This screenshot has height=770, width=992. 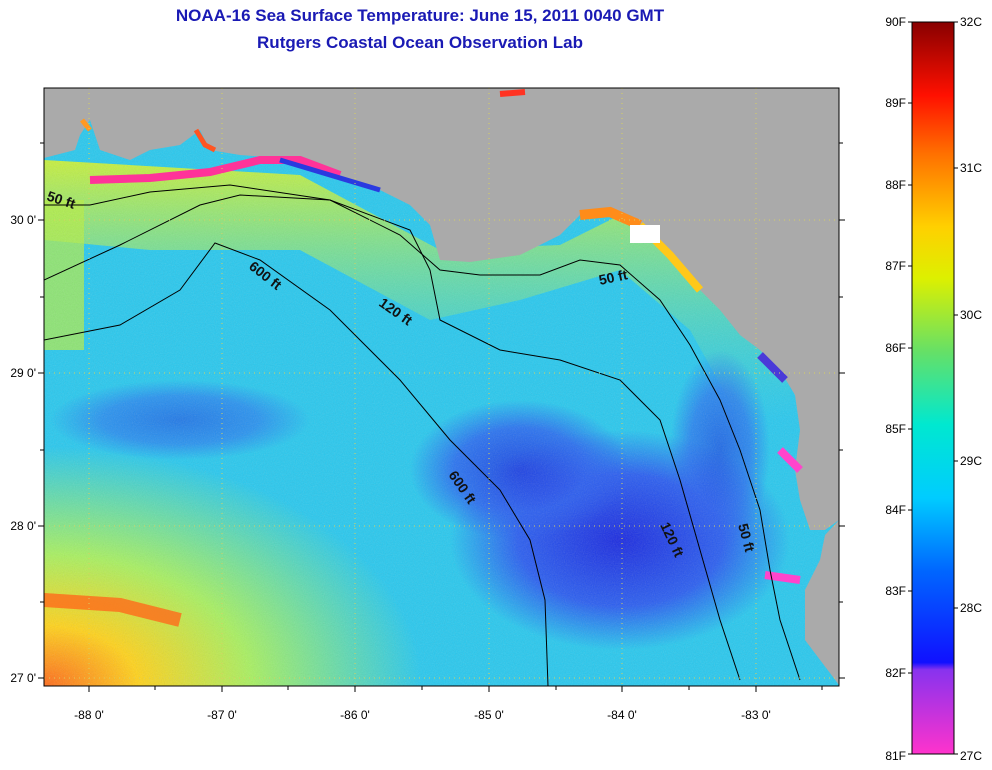 What do you see at coordinates (420, 42) in the screenshot?
I see `map-subtitle: Rutgers Coastal Ocean Observation Lab` at bounding box center [420, 42].